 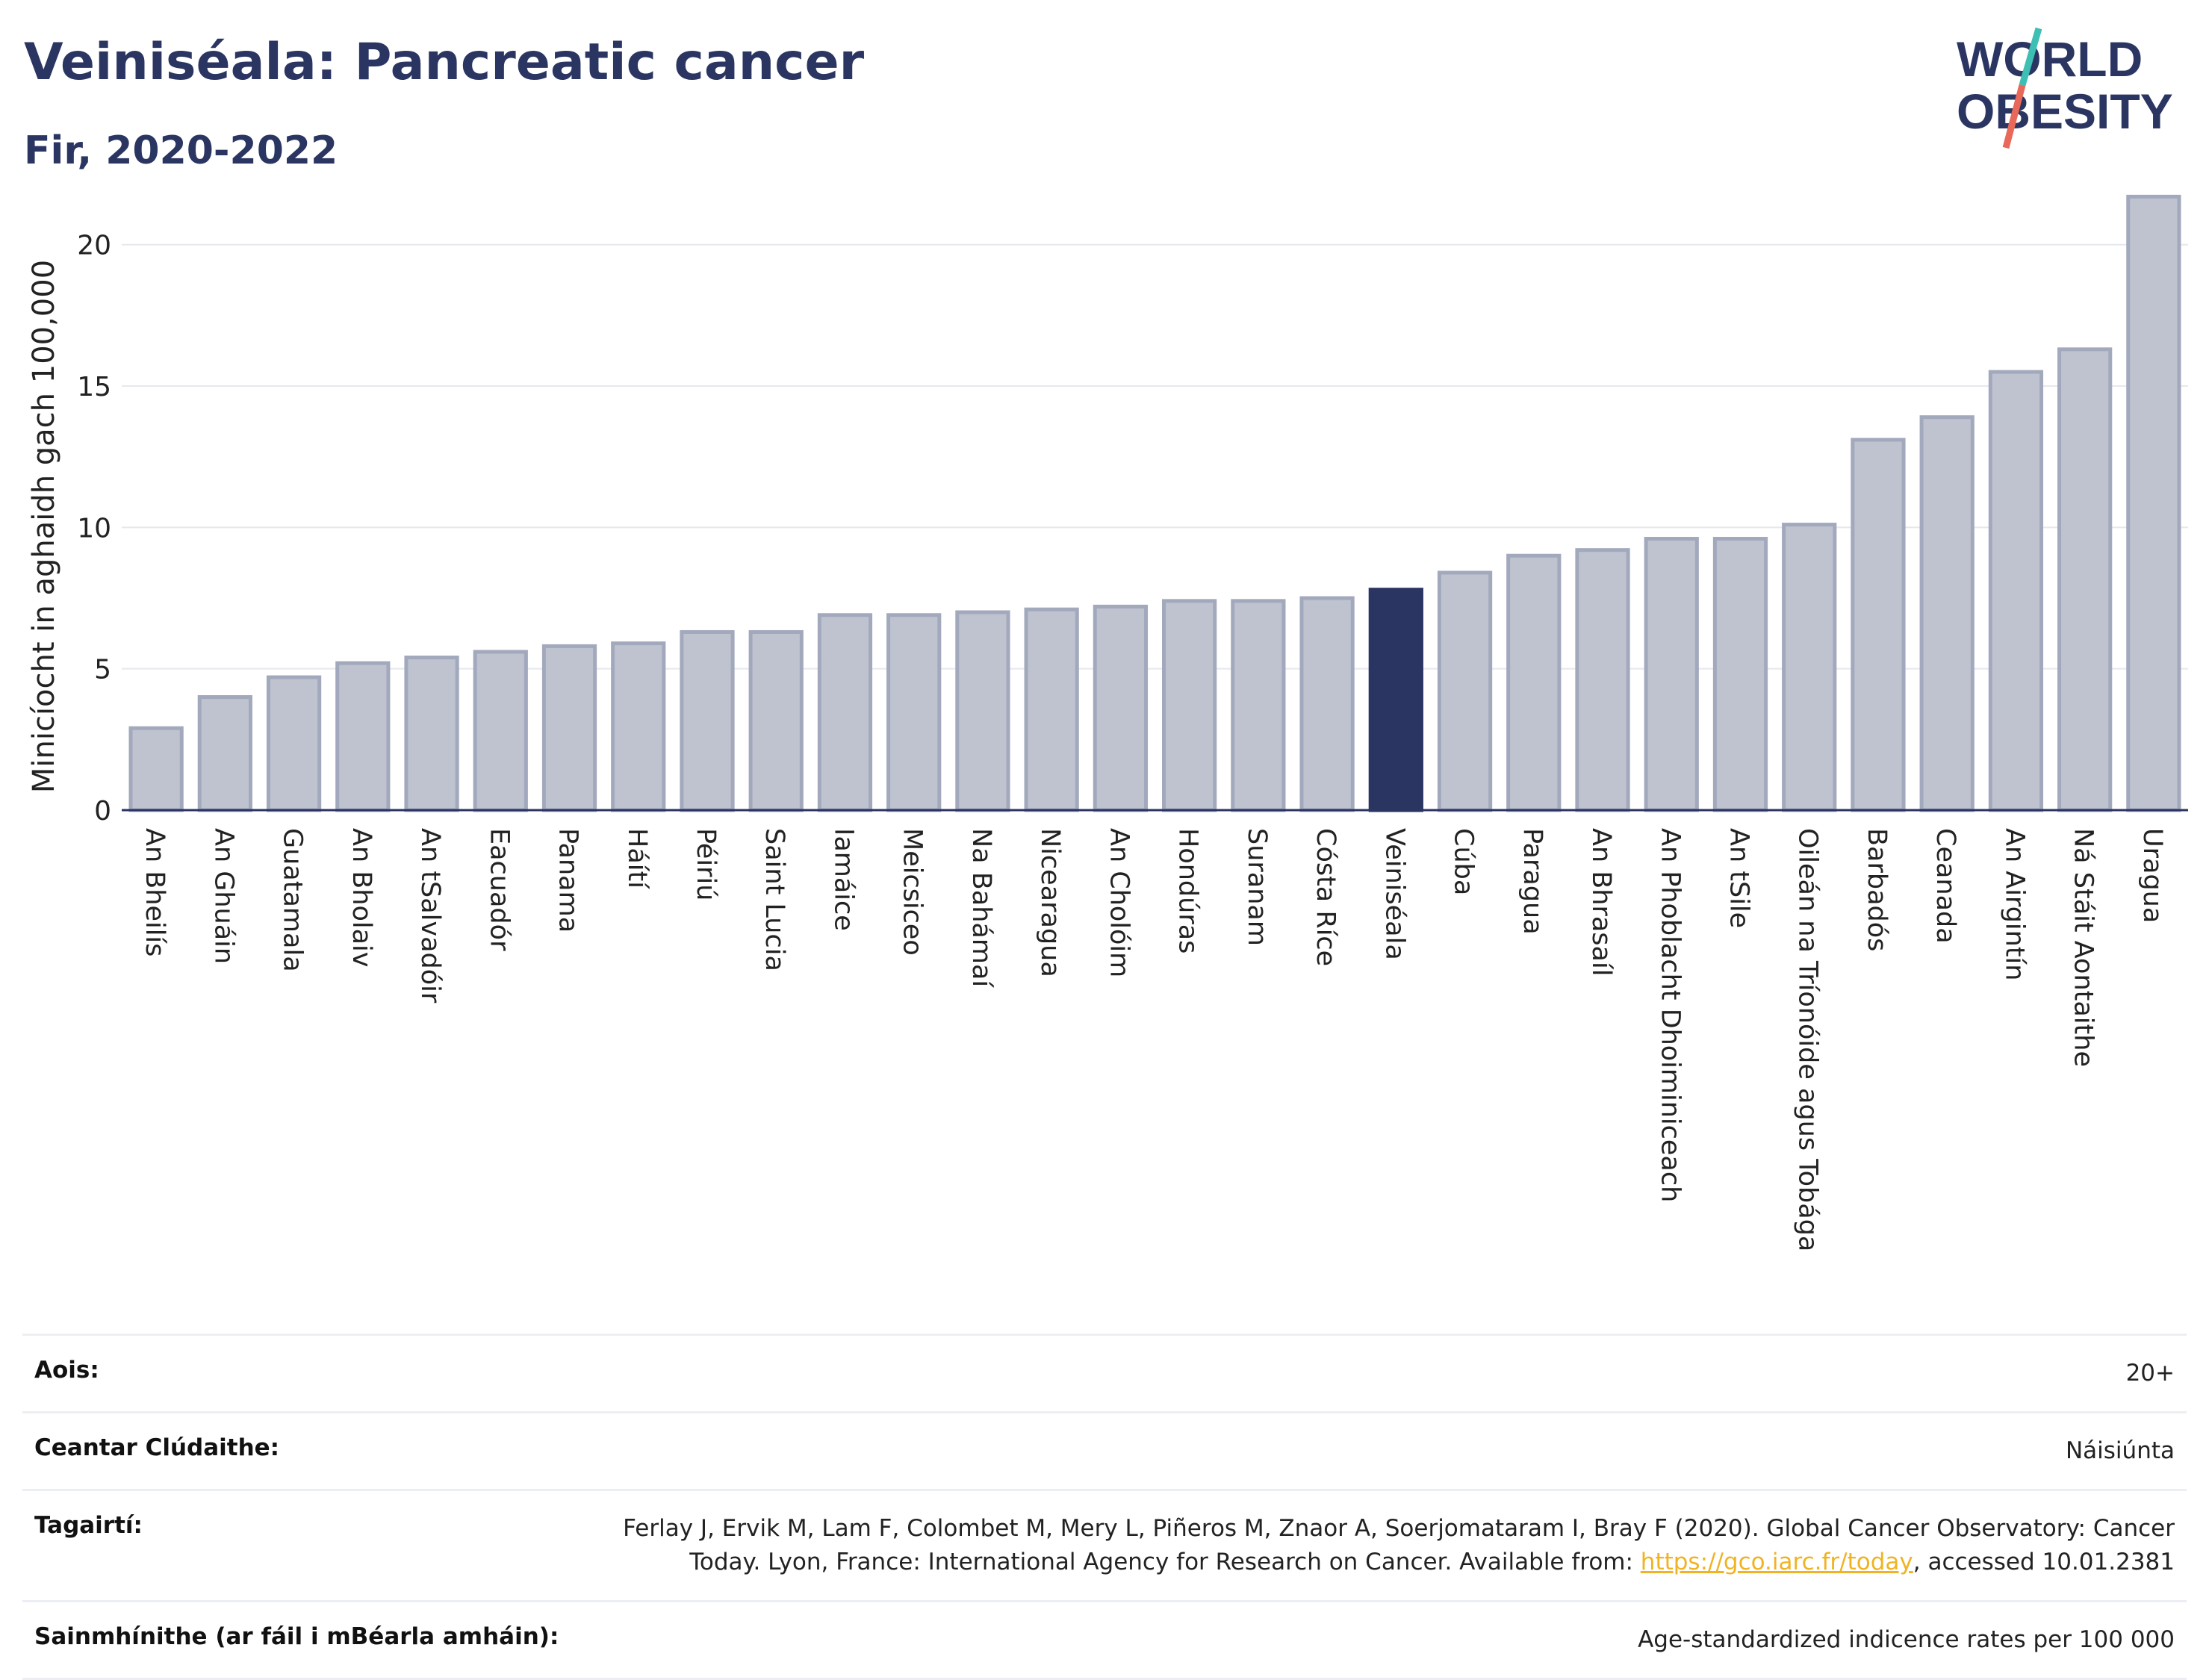 I want to click on world-obesity-logo: WORLD OBESITY, so click(x=2065, y=88).